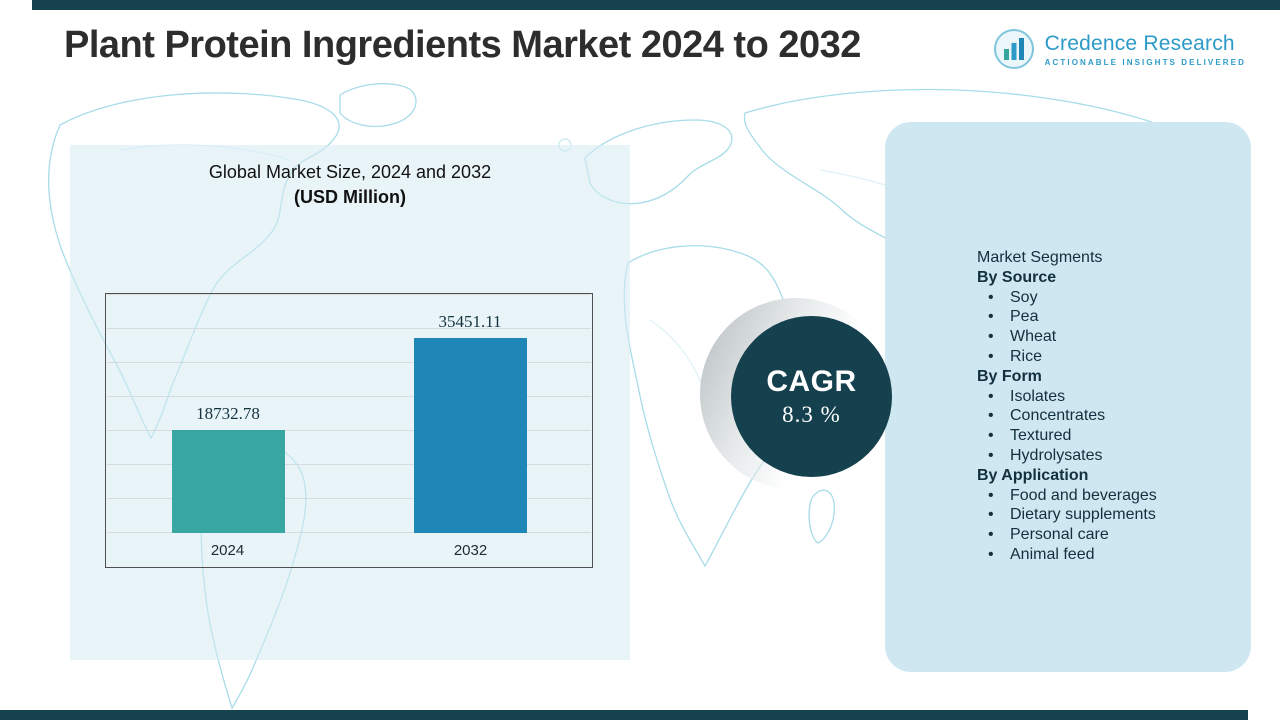  What do you see at coordinates (1139, 43) in the screenshot?
I see `brand-name: Credence Research` at bounding box center [1139, 43].